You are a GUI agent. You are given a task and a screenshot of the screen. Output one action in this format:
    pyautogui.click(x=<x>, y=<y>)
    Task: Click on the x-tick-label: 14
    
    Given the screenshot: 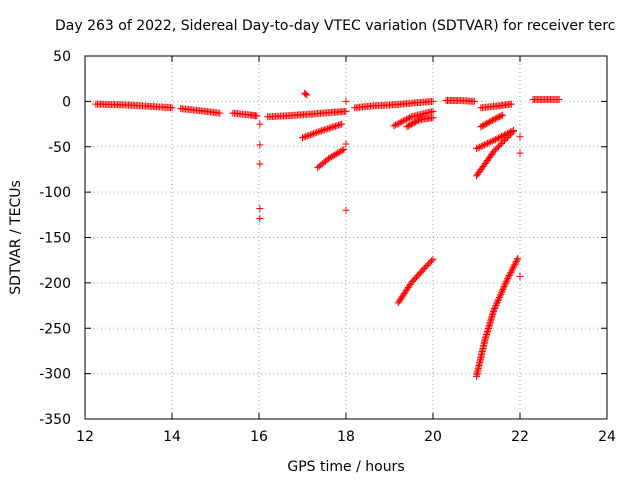 What is the action you would take?
    pyautogui.click(x=172, y=437)
    